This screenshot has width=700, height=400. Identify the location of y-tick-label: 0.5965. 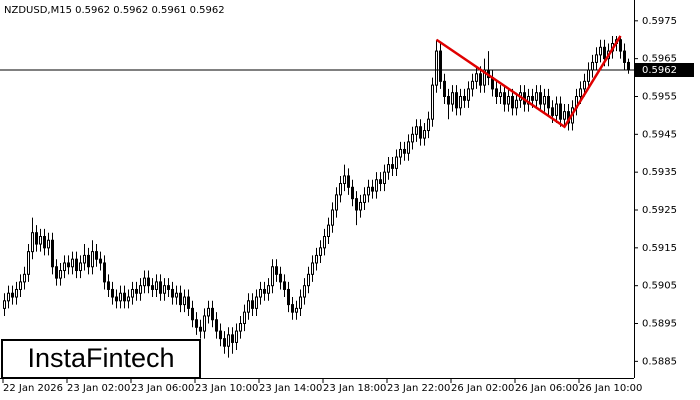
(659, 59).